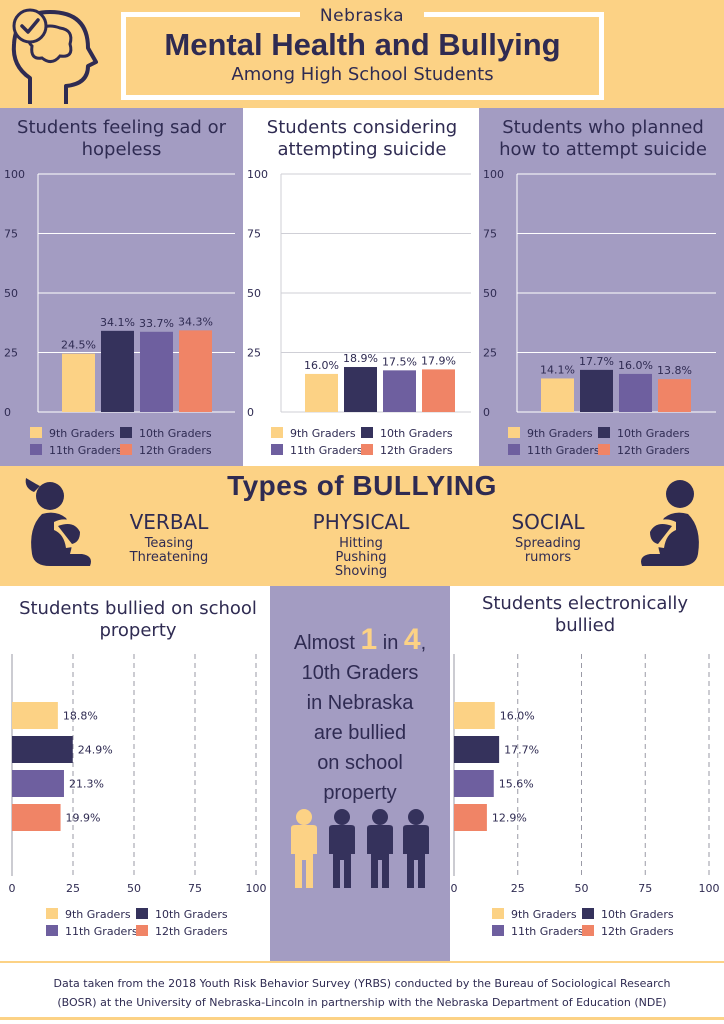 The width and height of the screenshot is (724, 1024). What do you see at coordinates (86, 784) in the screenshot?
I see `data-label: 21.3%` at bounding box center [86, 784].